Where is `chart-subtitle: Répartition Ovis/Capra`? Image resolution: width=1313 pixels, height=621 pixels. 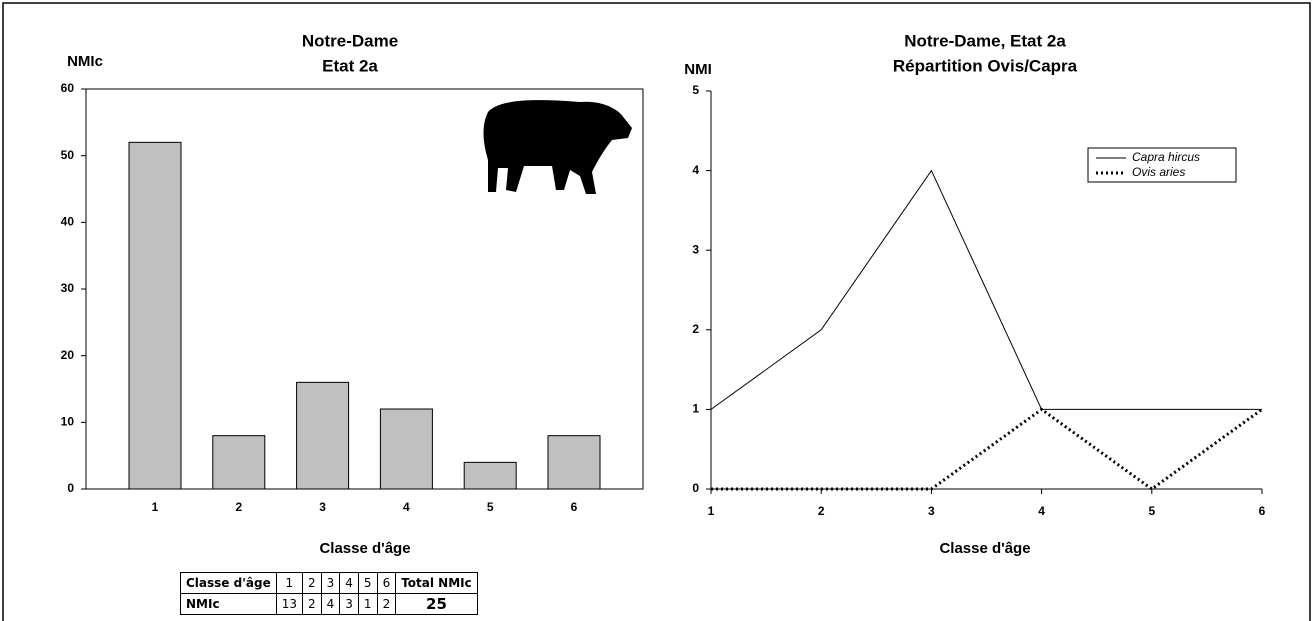
chart-subtitle: Répartition Ovis/Capra is located at coordinates (985, 65).